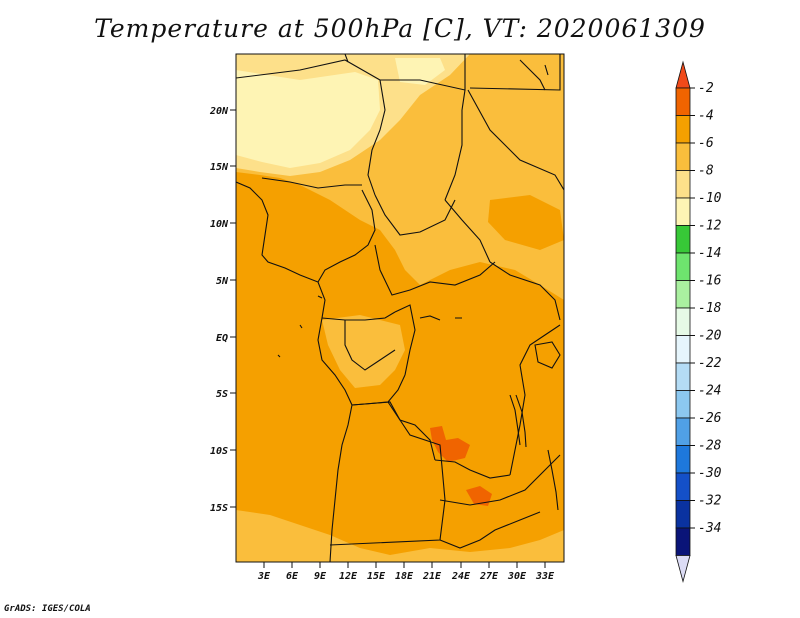  Describe the element at coordinates (517, 576) in the screenshot. I see `lon-tick-label: 30E` at that location.